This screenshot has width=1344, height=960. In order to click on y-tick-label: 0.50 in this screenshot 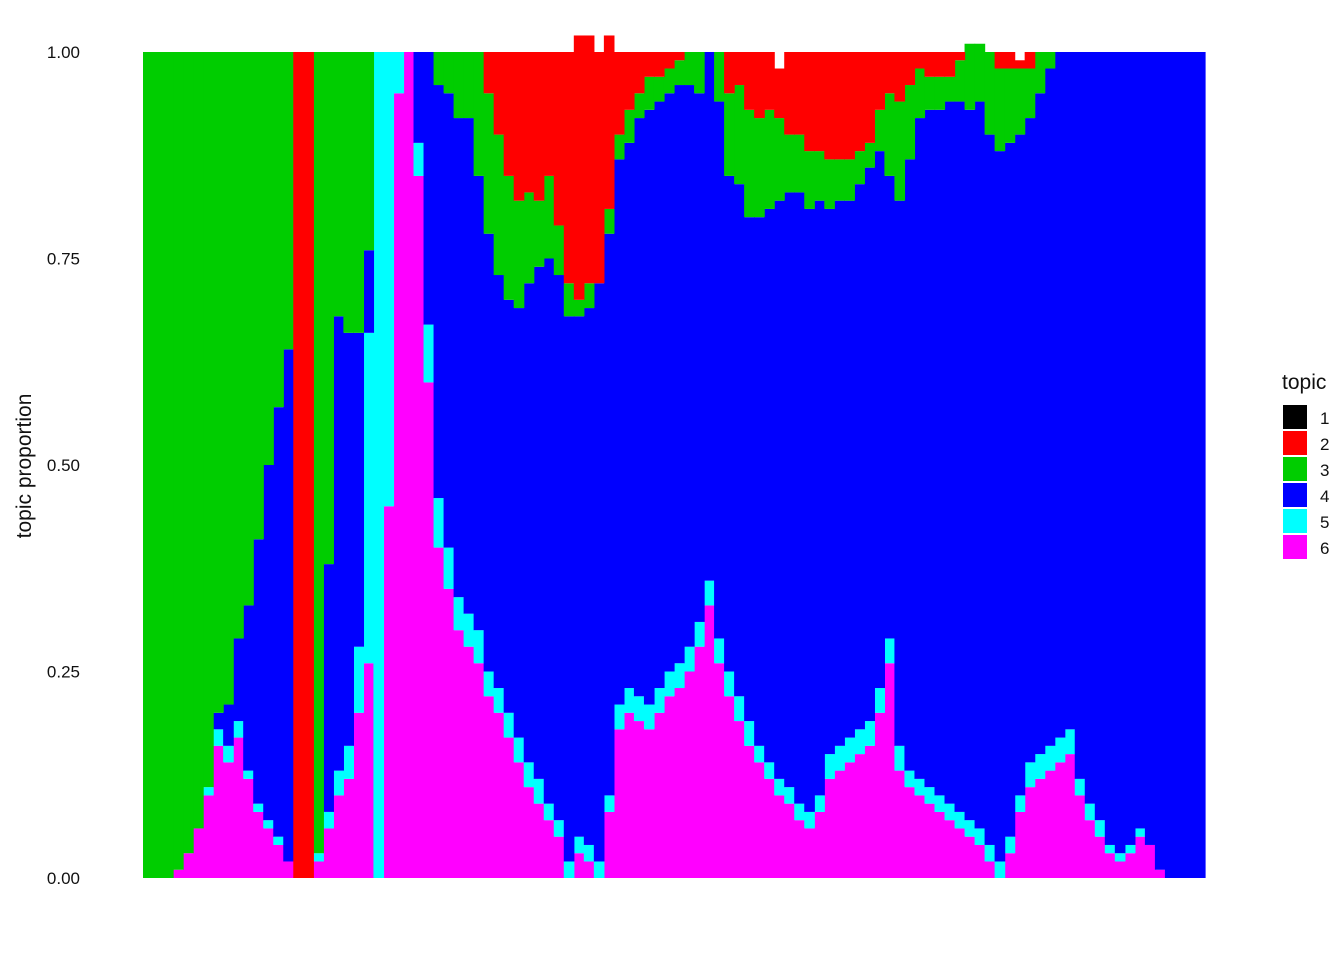, I will do `click(63, 465)`.